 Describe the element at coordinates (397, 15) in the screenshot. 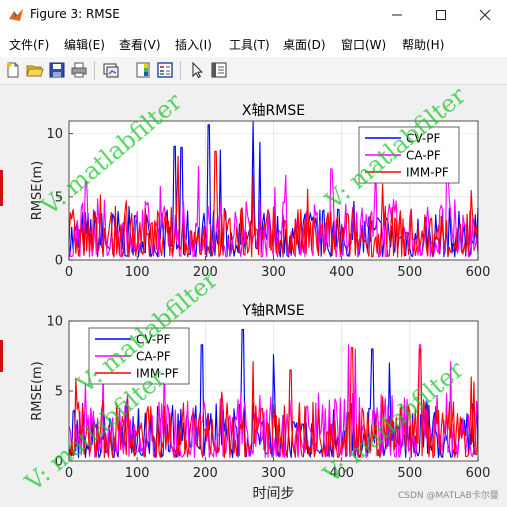

I see `minimize-icon` at that location.